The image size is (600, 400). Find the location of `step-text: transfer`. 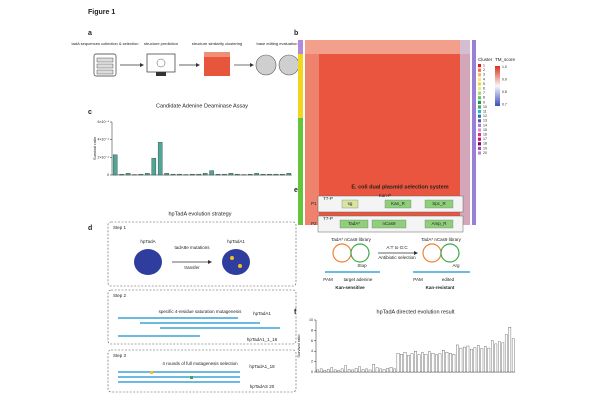

step-text: transfer is located at coordinates (192, 267).